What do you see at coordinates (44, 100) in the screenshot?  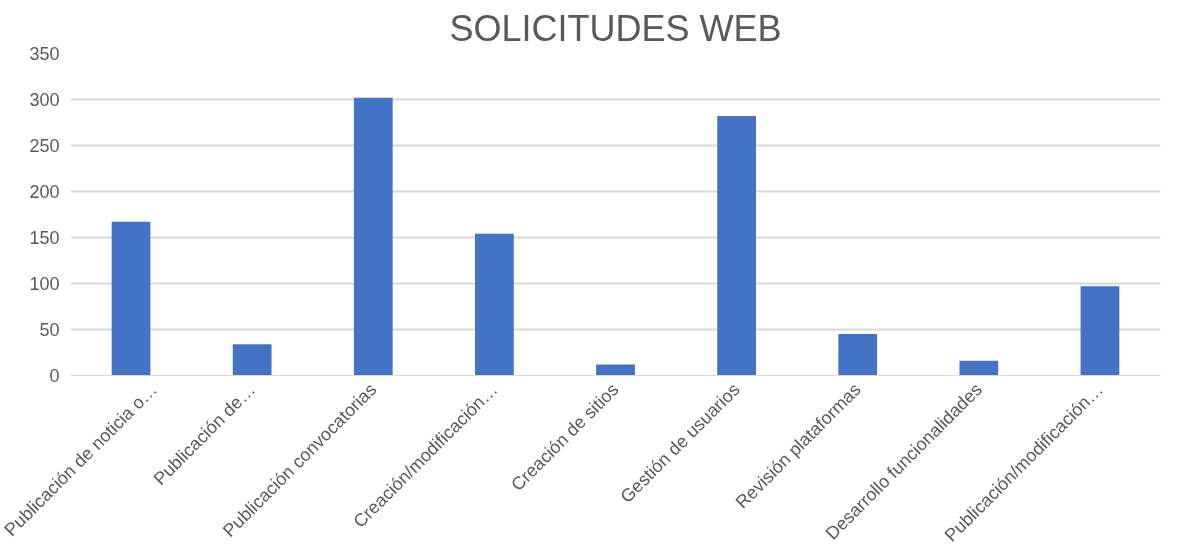 I see `y-tick-label: 300` at bounding box center [44, 100].